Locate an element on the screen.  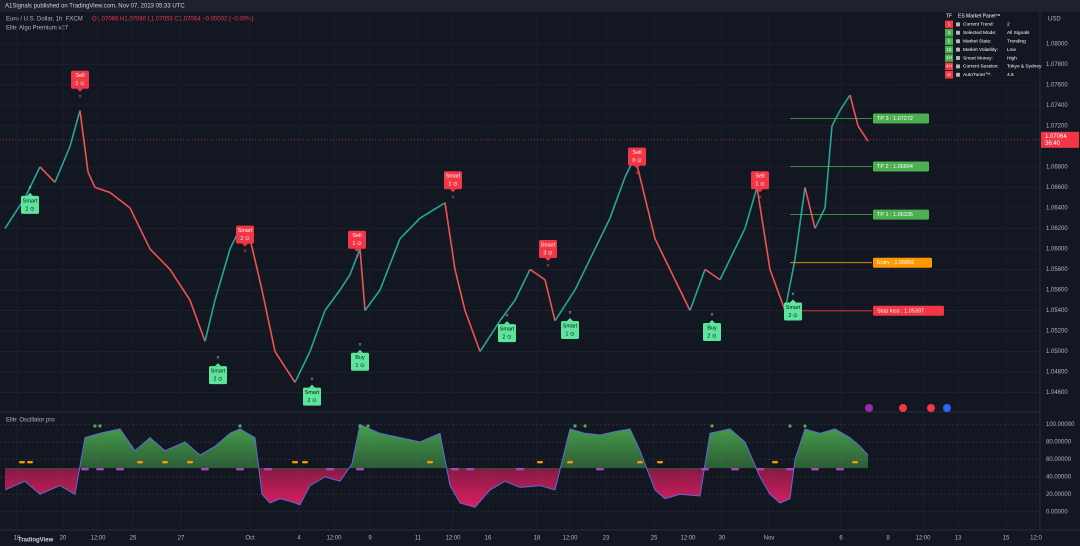
panel-tf: 3 is located at coordinates (949, 32).